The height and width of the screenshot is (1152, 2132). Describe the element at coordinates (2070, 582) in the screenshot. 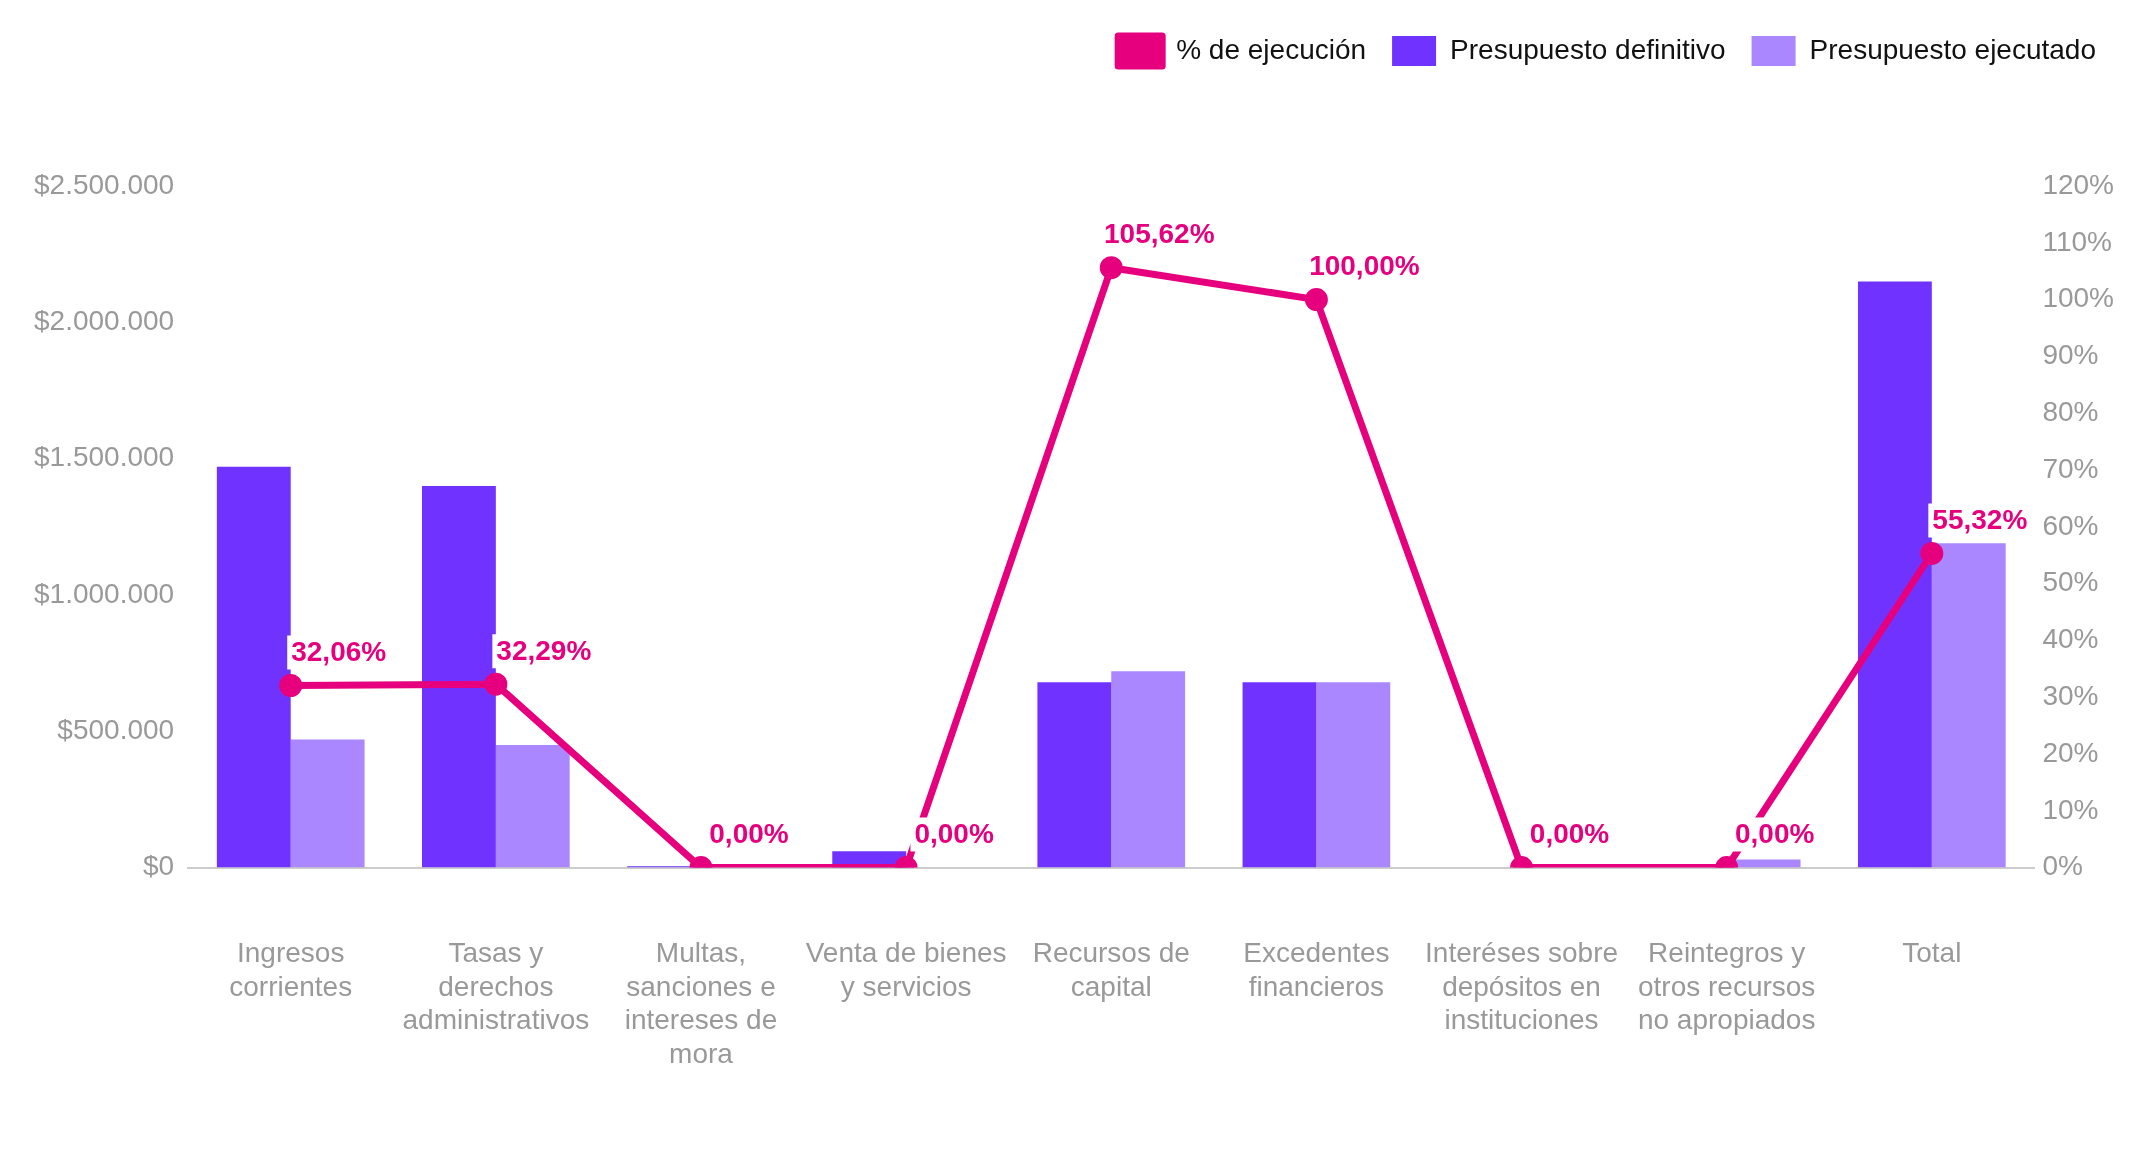

I see `y2-tick-label: 50%` at that location.